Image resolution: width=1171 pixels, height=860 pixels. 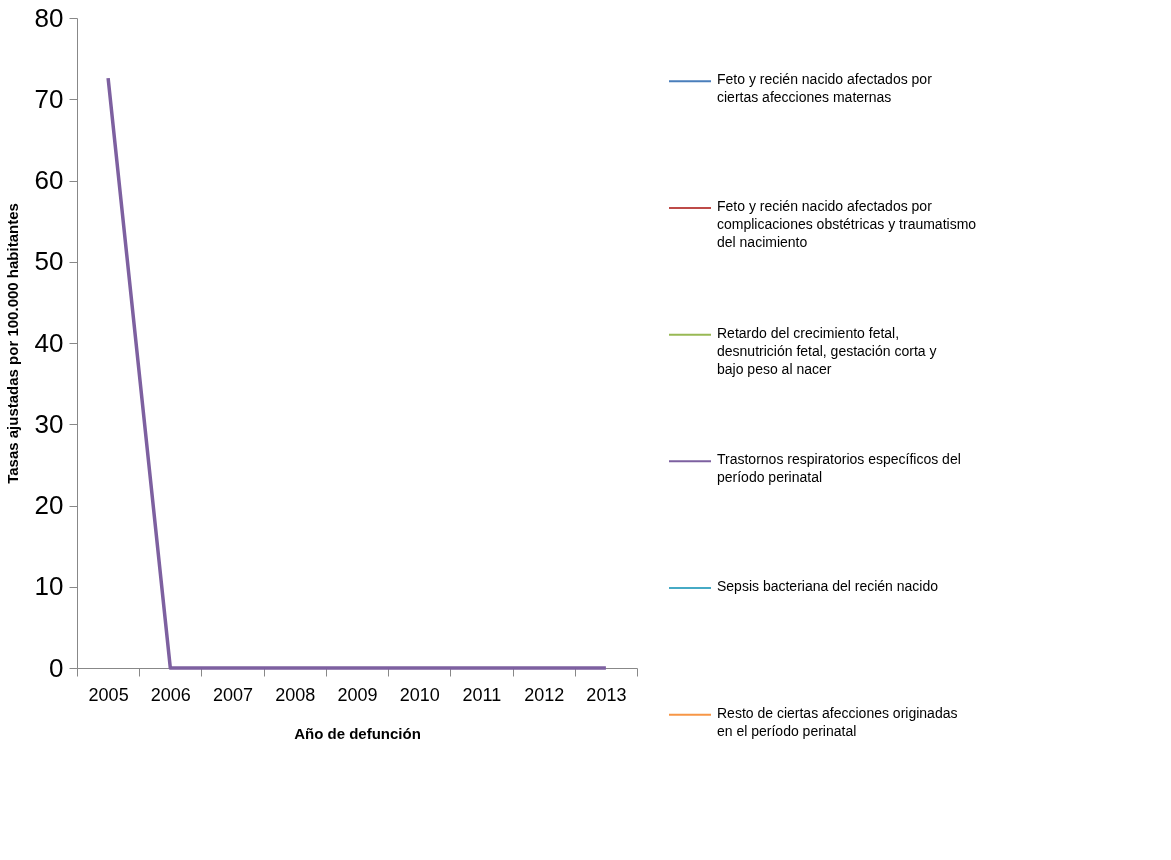 I want to click on x-tick-label: 2009, so click(x=357, y=694).